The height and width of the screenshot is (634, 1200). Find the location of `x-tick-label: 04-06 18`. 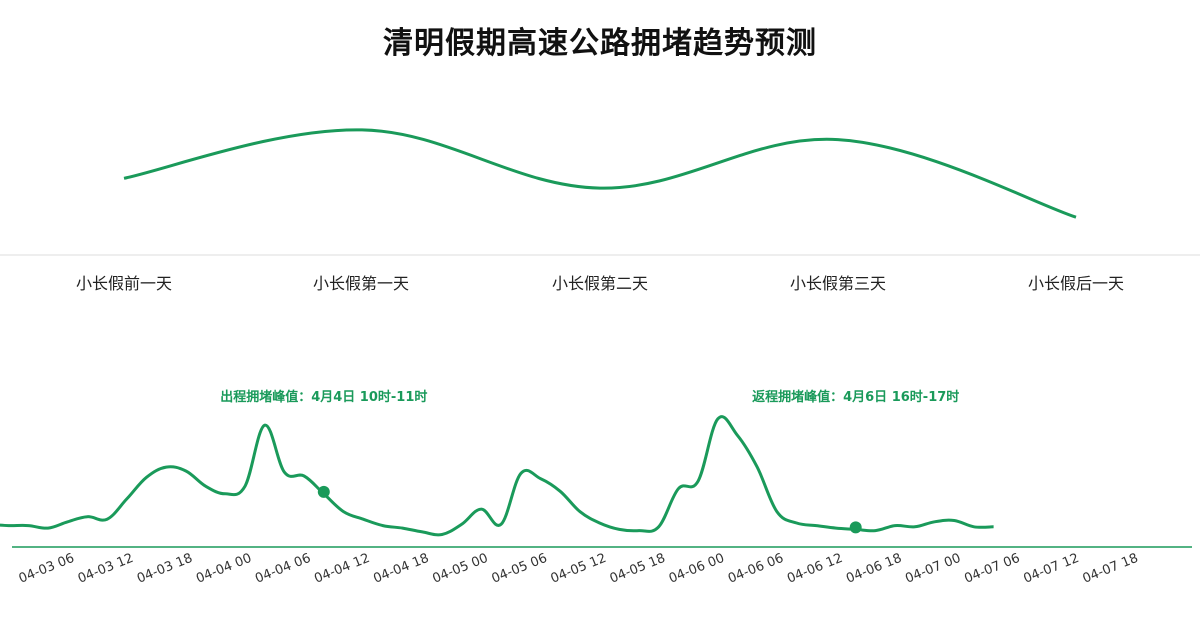

x-tick-label: 04-06 18 is located at coordinates (874, 569).